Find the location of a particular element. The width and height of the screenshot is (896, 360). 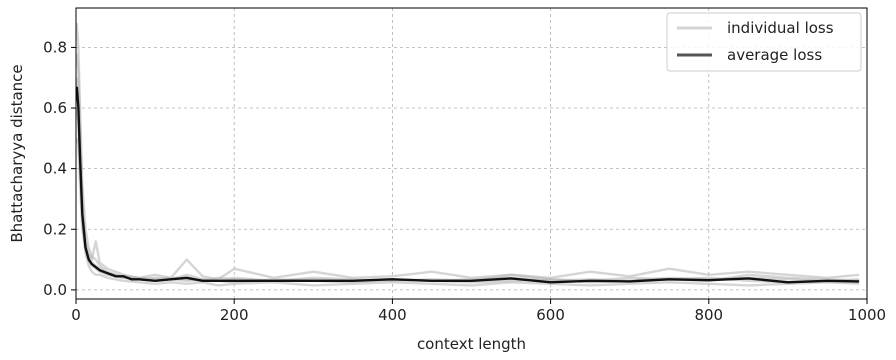

x-tick-label: 1000 is located at coordinates (867, 315).